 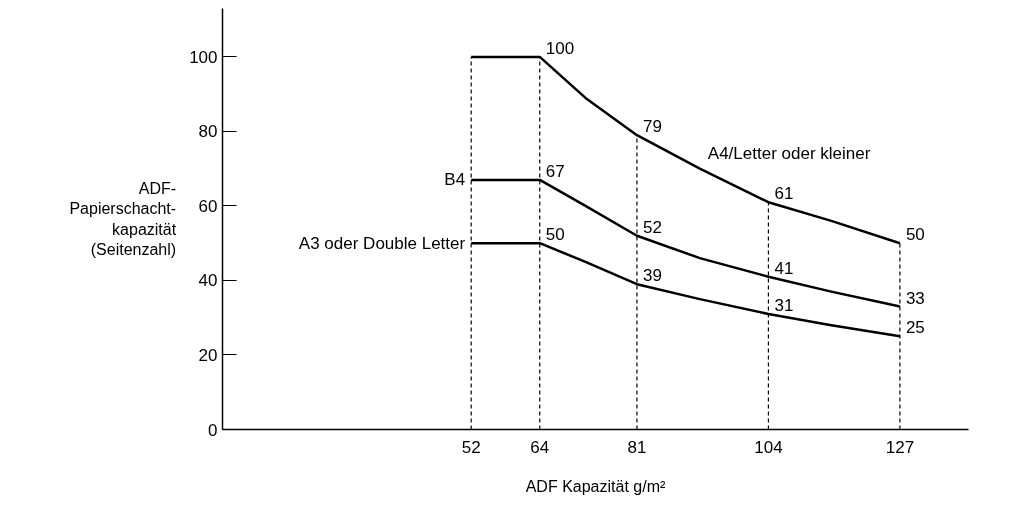 I want to click on data-label: 79, so click(x=652, y=127).